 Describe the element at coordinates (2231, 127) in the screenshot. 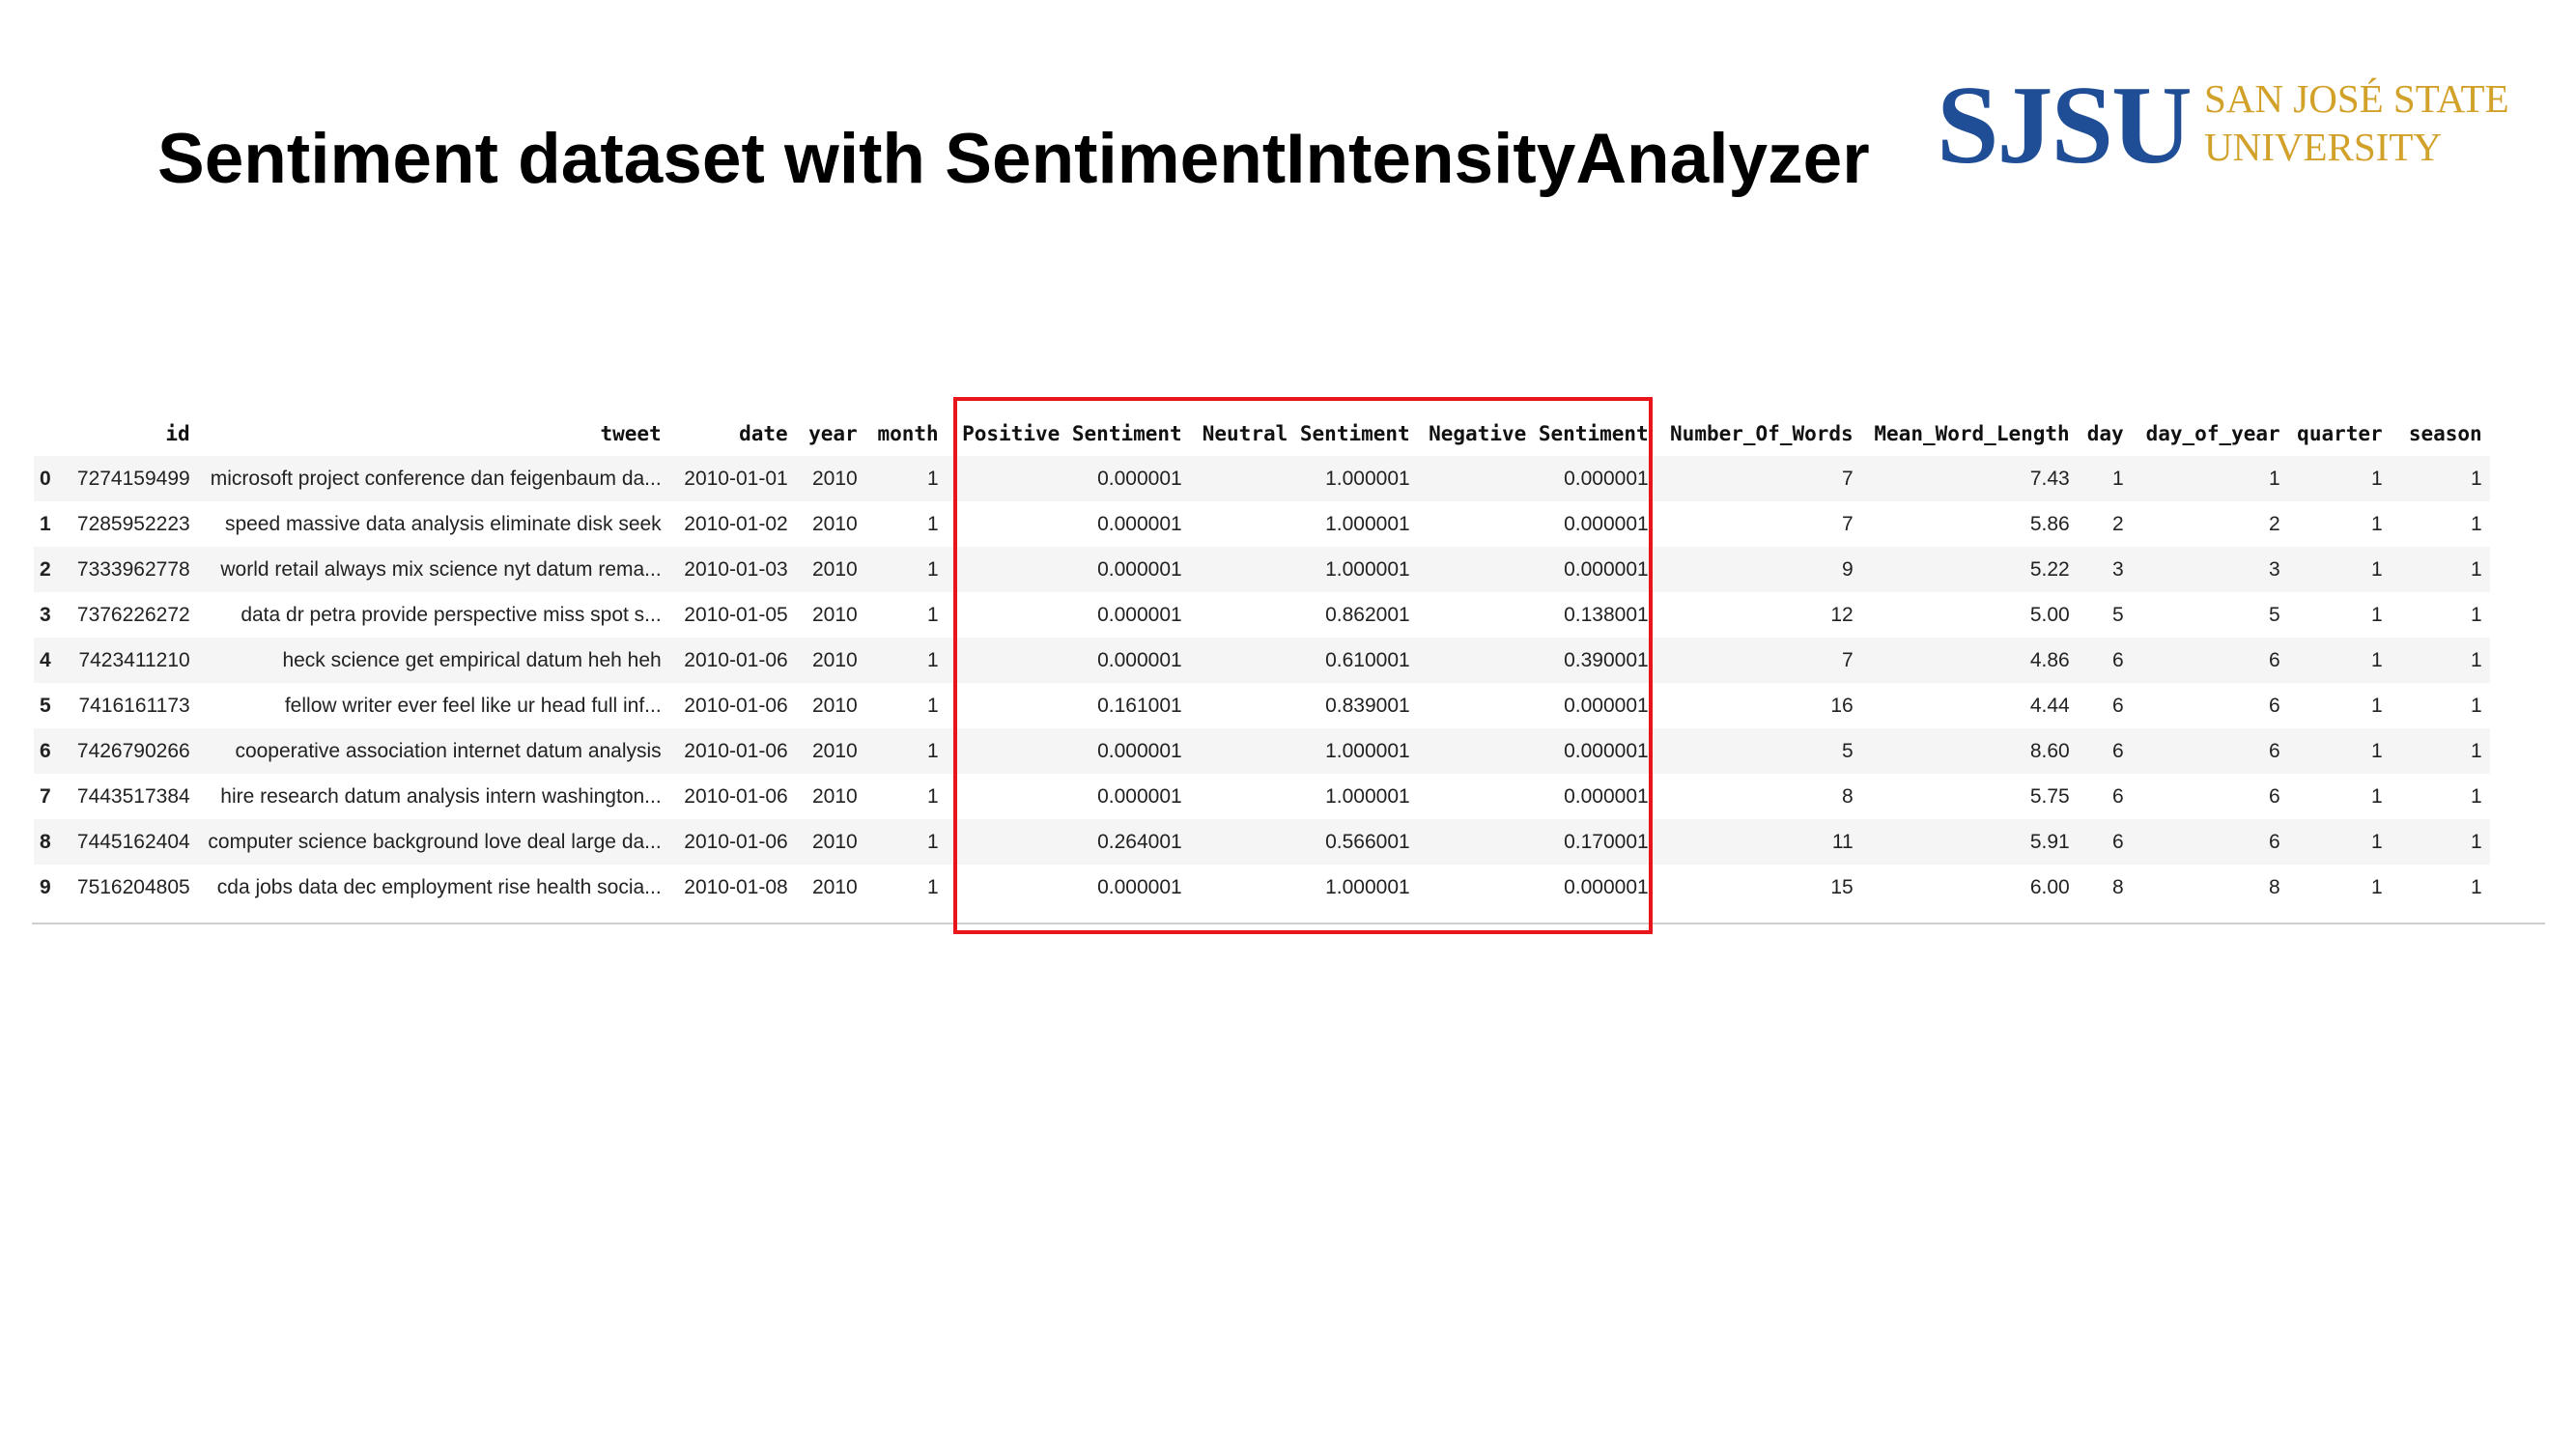

I see `sjsu-logo: SJSU SAN JOSÉ STATE UNIVERSITY` at that location.